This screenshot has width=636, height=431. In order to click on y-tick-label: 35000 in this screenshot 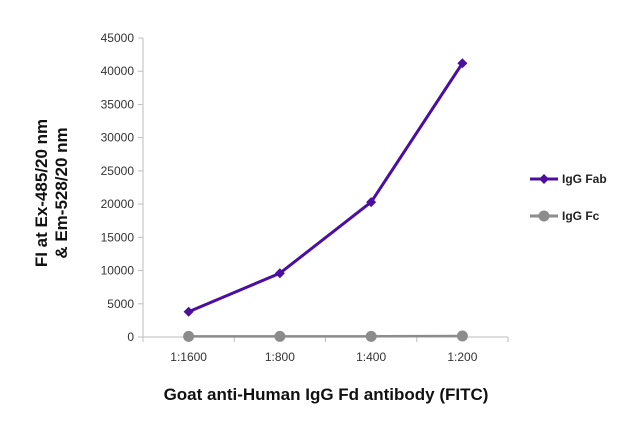, I will do `click(118, 104)`.